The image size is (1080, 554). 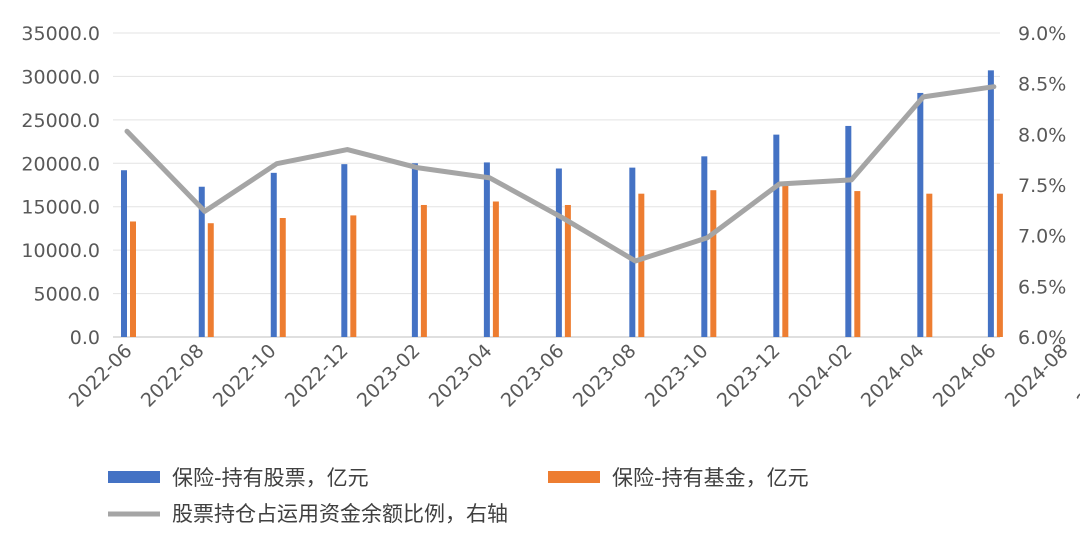 I want to click on x-tick-label: 2024-04, so click(x=893, y=376).